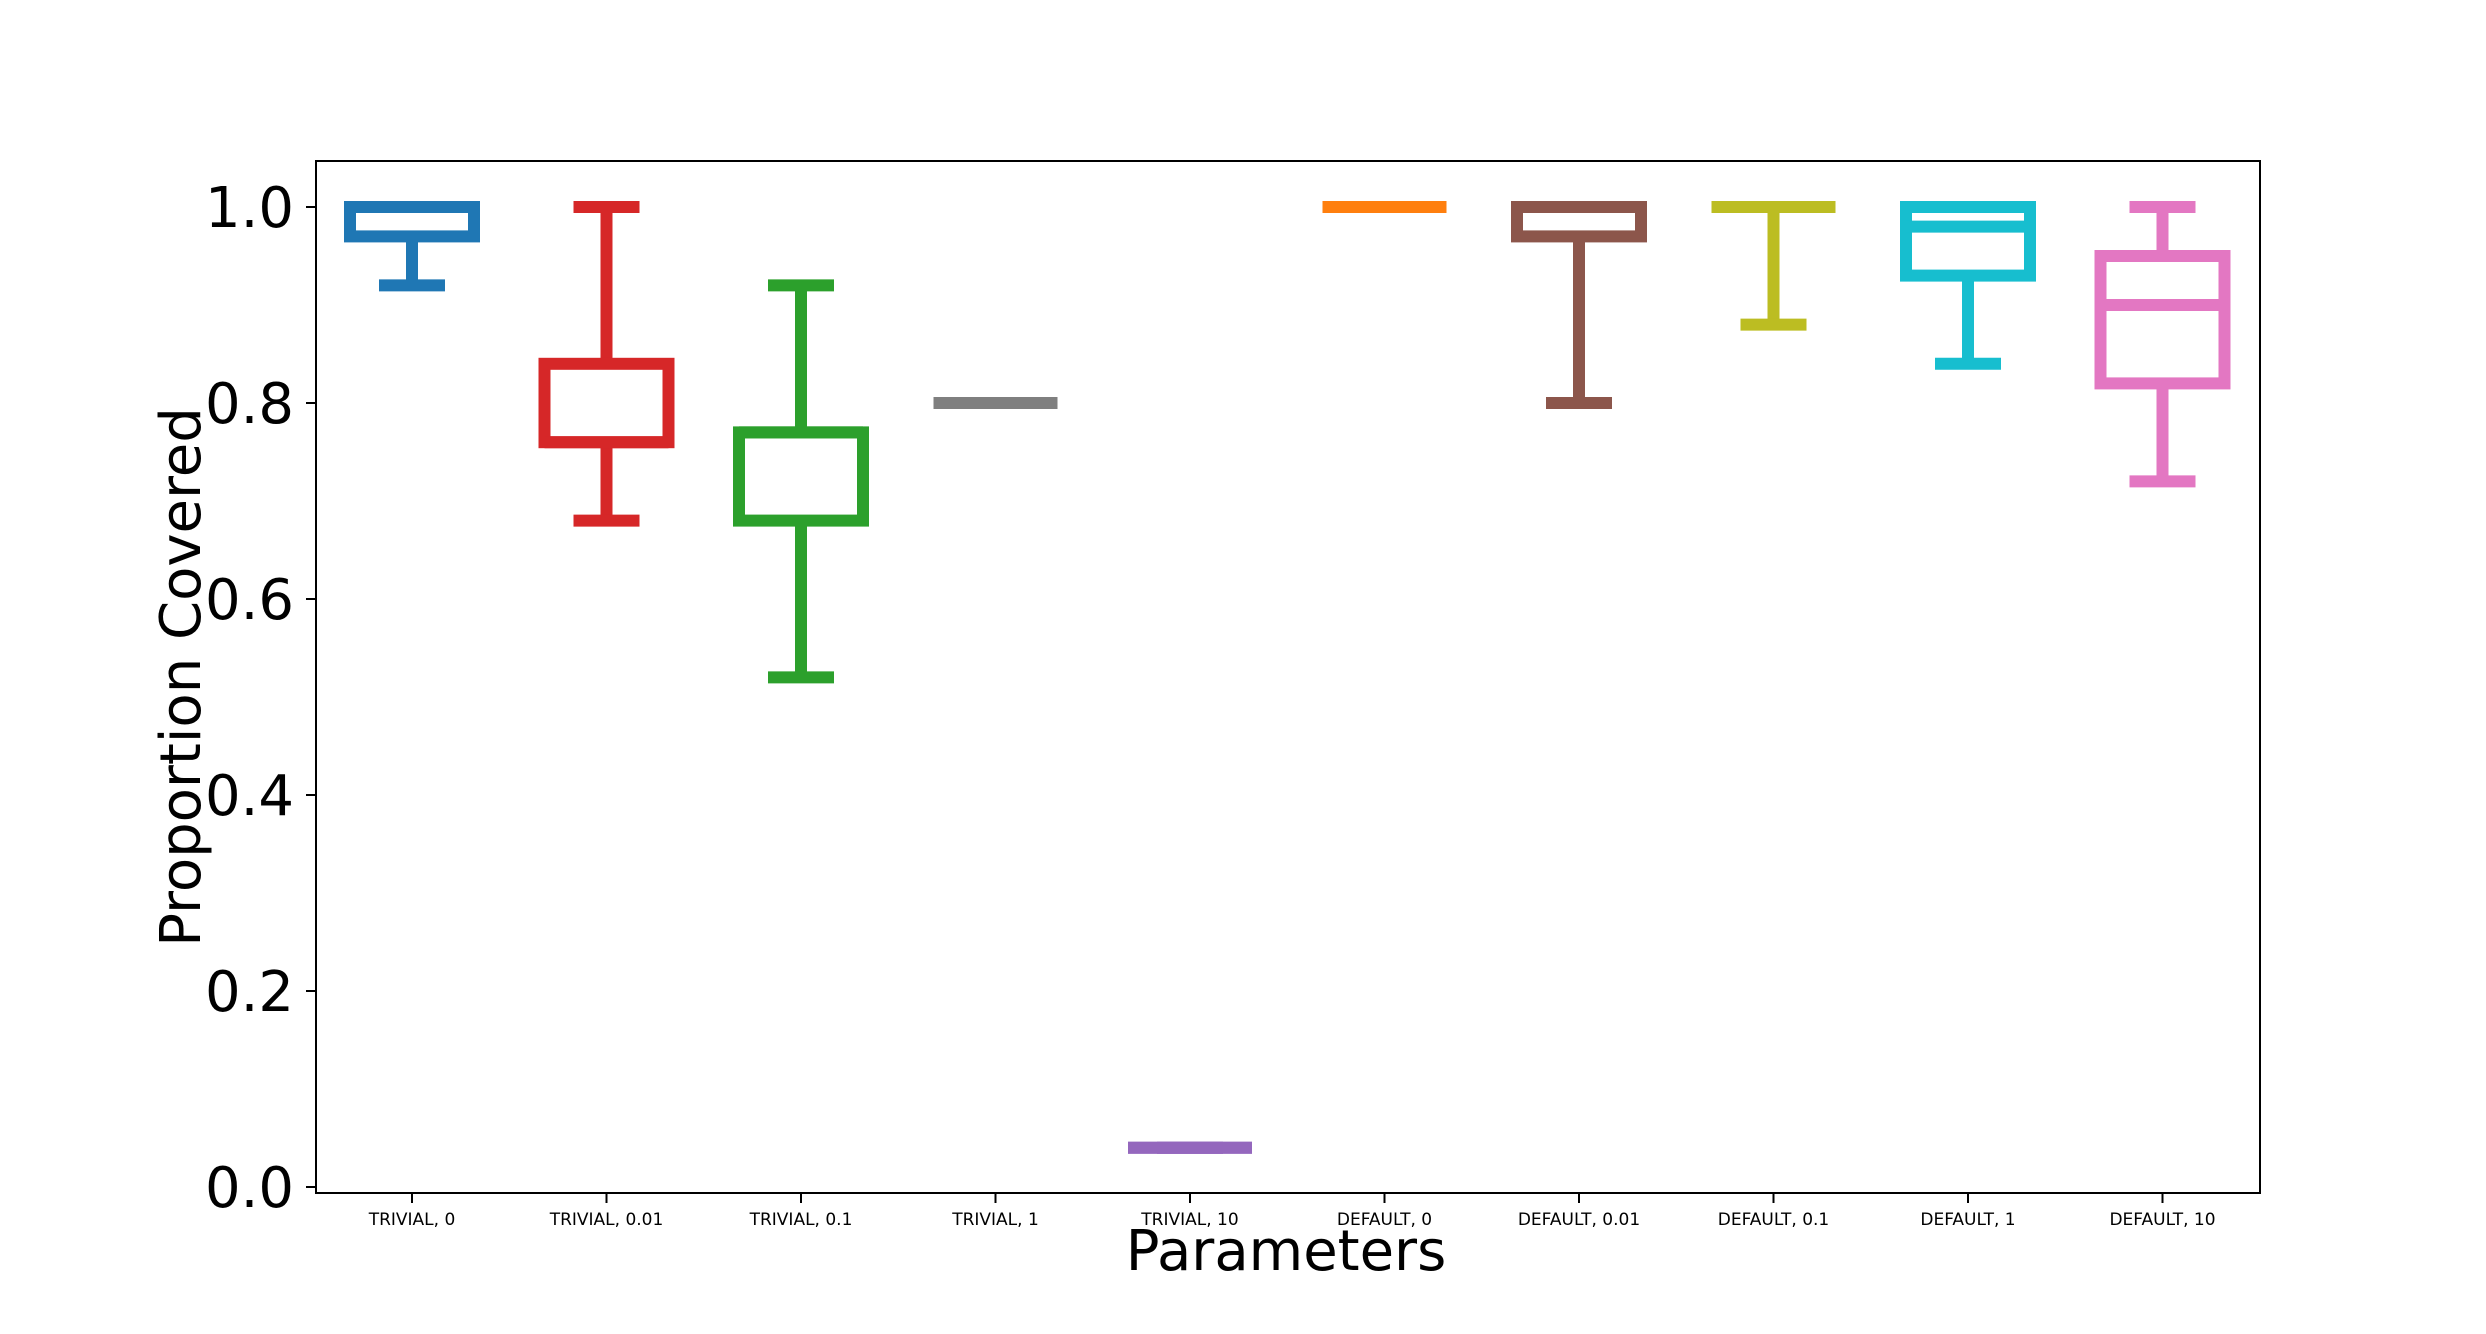 This screenshot has width=2486, height=1334. Describe the element at coordinates (249, 208) in the screenshot. I see `y-tick-label: 1.0` at that location.